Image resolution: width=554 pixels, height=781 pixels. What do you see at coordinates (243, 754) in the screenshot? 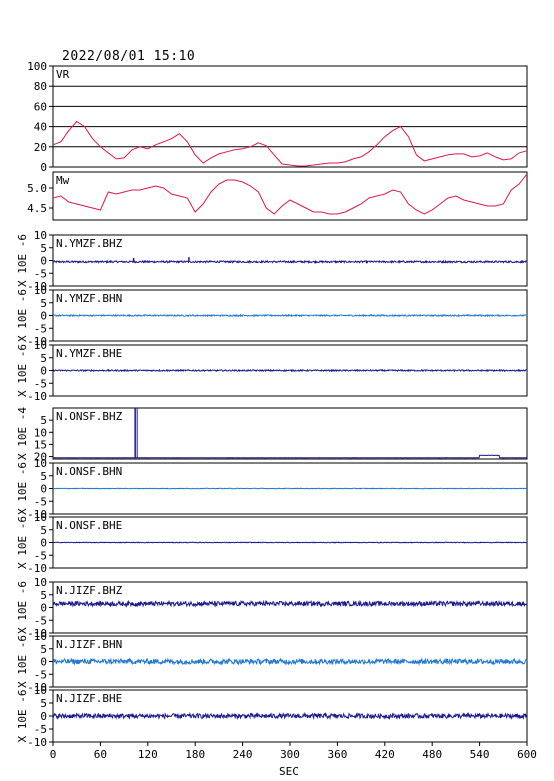
I see `x-tick-label: 240` at bounding box center [243, 754].